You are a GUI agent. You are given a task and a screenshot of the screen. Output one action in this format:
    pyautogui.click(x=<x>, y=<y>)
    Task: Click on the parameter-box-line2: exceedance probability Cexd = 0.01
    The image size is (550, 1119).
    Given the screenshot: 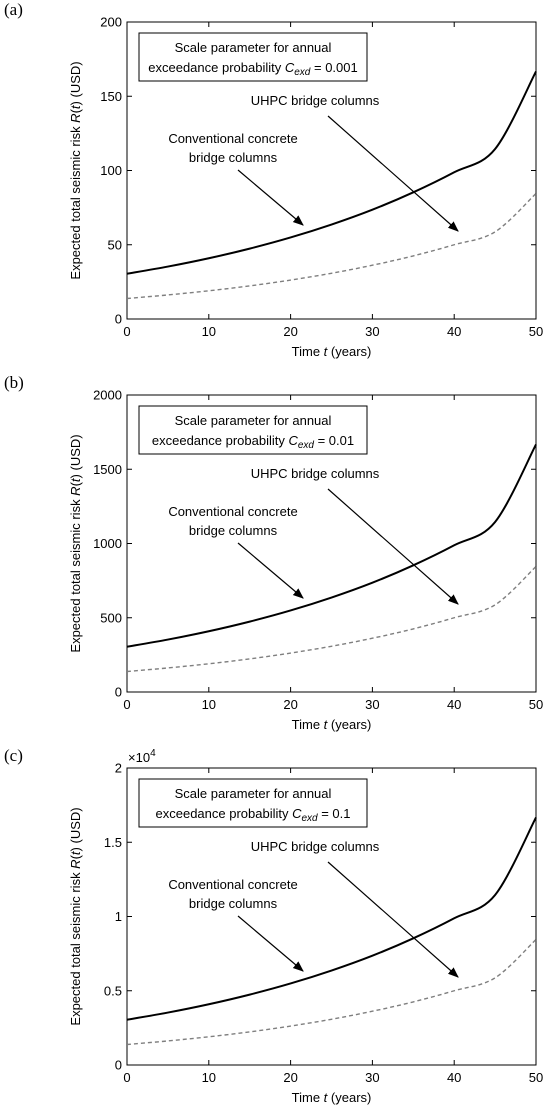 What is the action you would take?
    pyautogui.click(x=253, y=442)
    